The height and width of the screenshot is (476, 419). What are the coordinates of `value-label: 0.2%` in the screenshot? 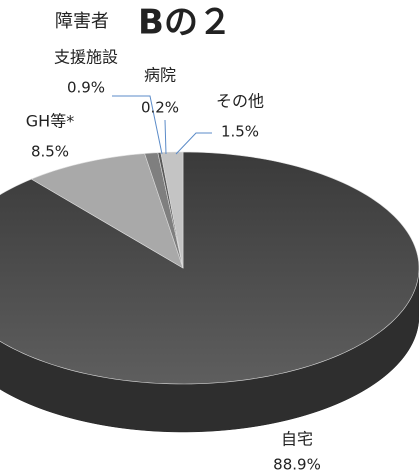 It's located at (160, 108).